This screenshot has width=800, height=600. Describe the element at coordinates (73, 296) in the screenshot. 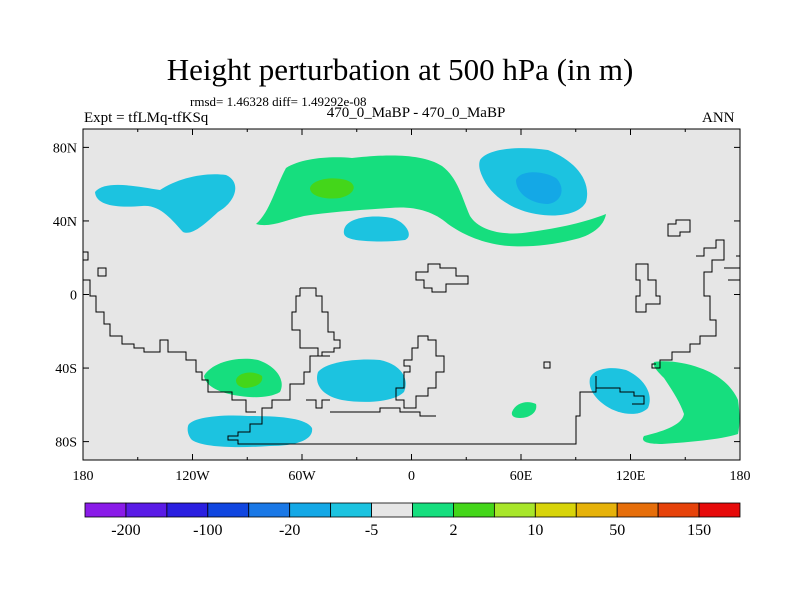

I see `lat-tick-label: 0` at that location.